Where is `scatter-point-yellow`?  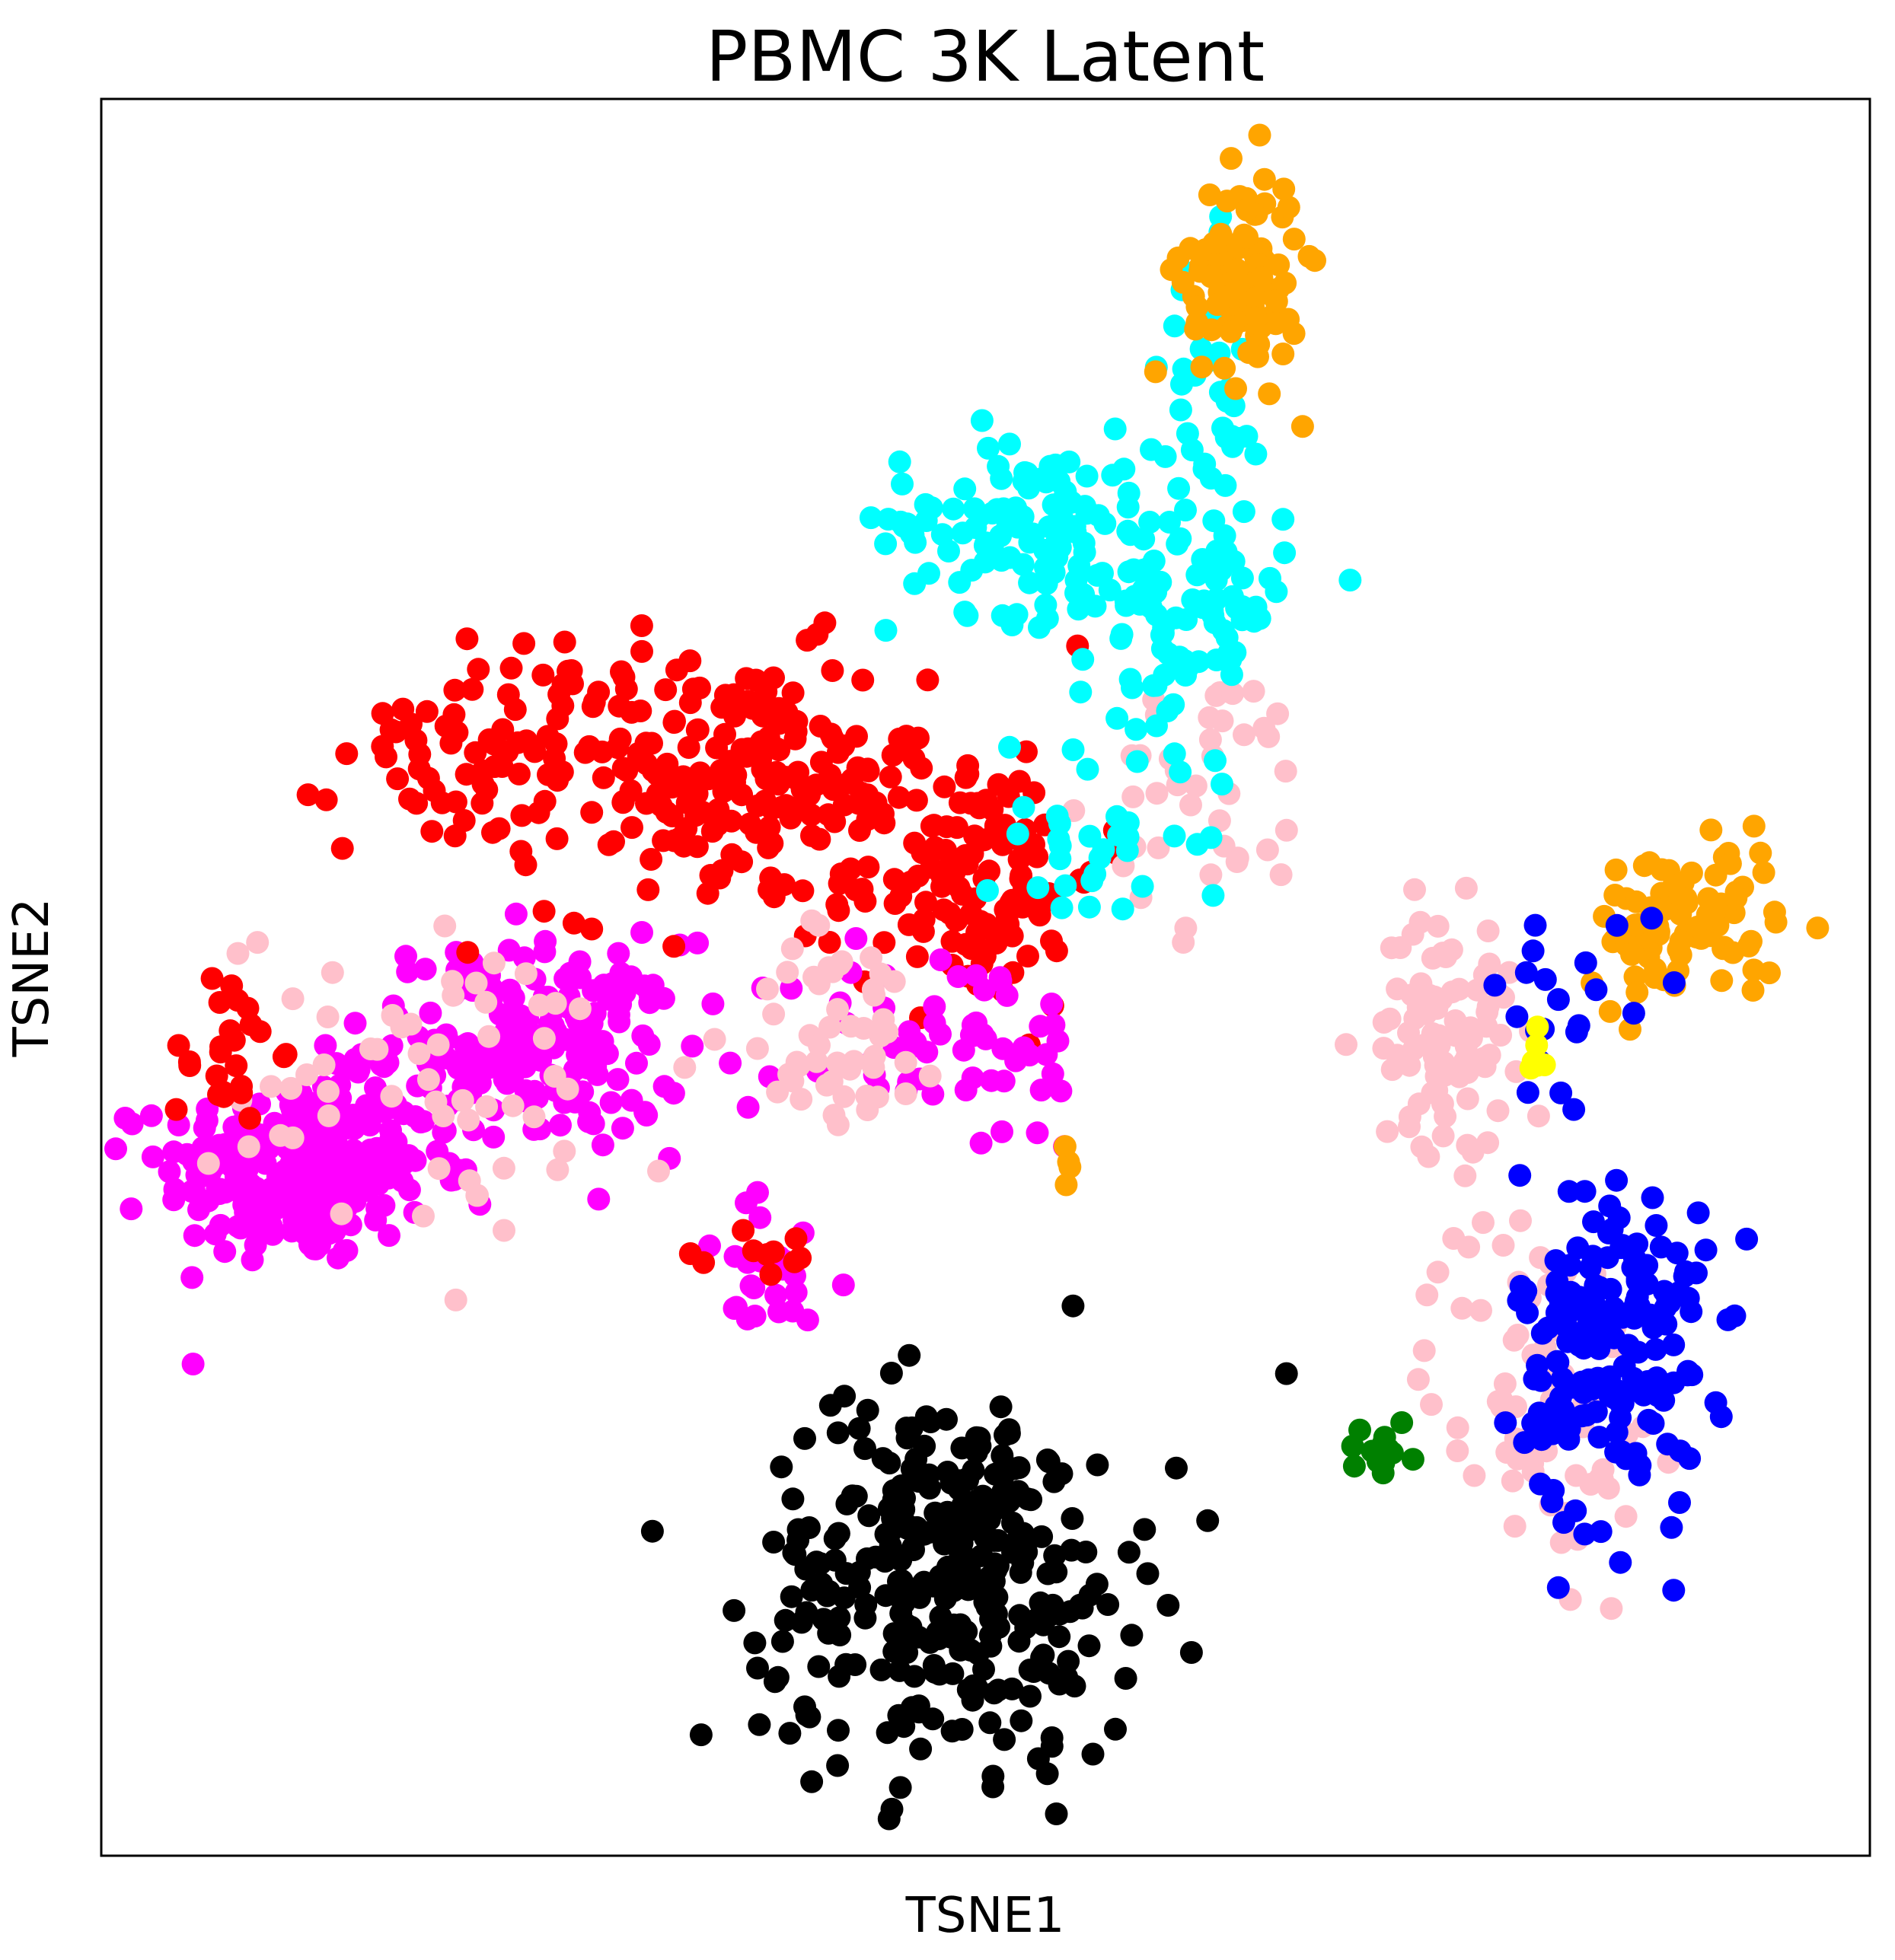 scatter-point-yellow is located at coordinates (1537, 1045).